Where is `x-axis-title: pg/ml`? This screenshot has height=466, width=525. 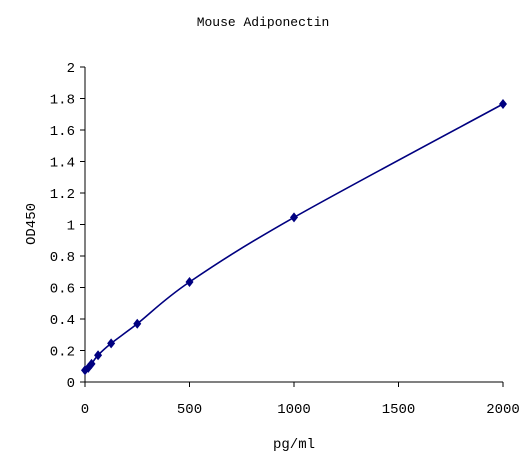 x-axis-title: pg/ml is located at coordinates (294, 445).